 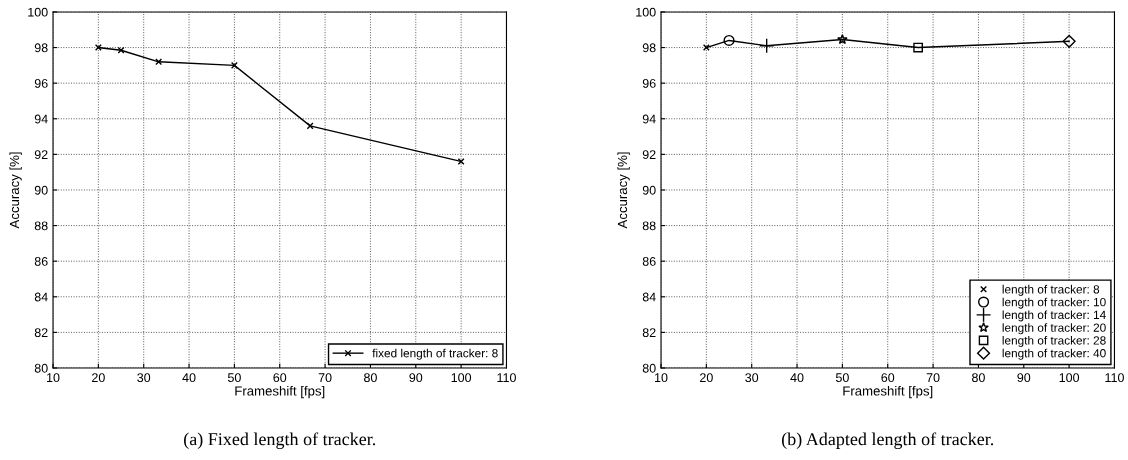 What do you see at coordinates (887, 441) in the screenshot?
I see `text: (b) Adapted length of tracker.` at bounding box center [887, 441].